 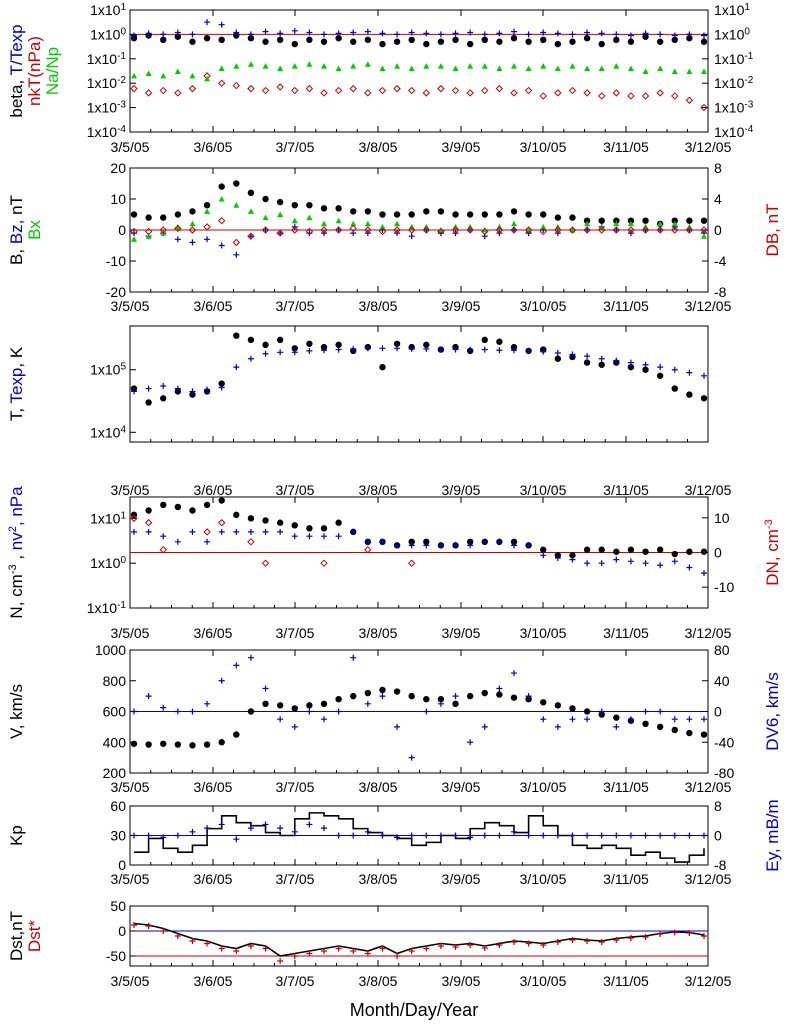 I want to click on axis-label: B, Bz, nT, so click(x=16, y=230).